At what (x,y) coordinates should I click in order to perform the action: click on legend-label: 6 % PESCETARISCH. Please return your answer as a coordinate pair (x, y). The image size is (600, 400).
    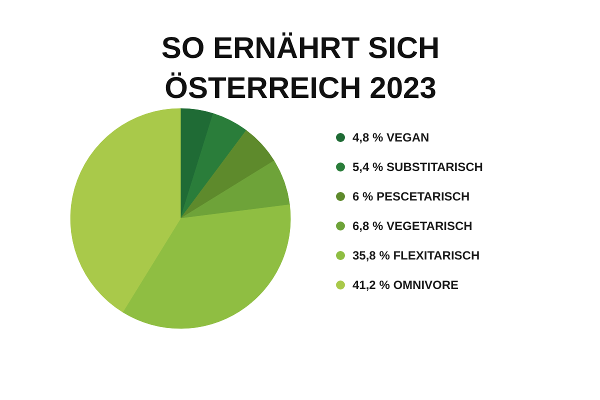
    Looking at the image, I should click on (411, 197).